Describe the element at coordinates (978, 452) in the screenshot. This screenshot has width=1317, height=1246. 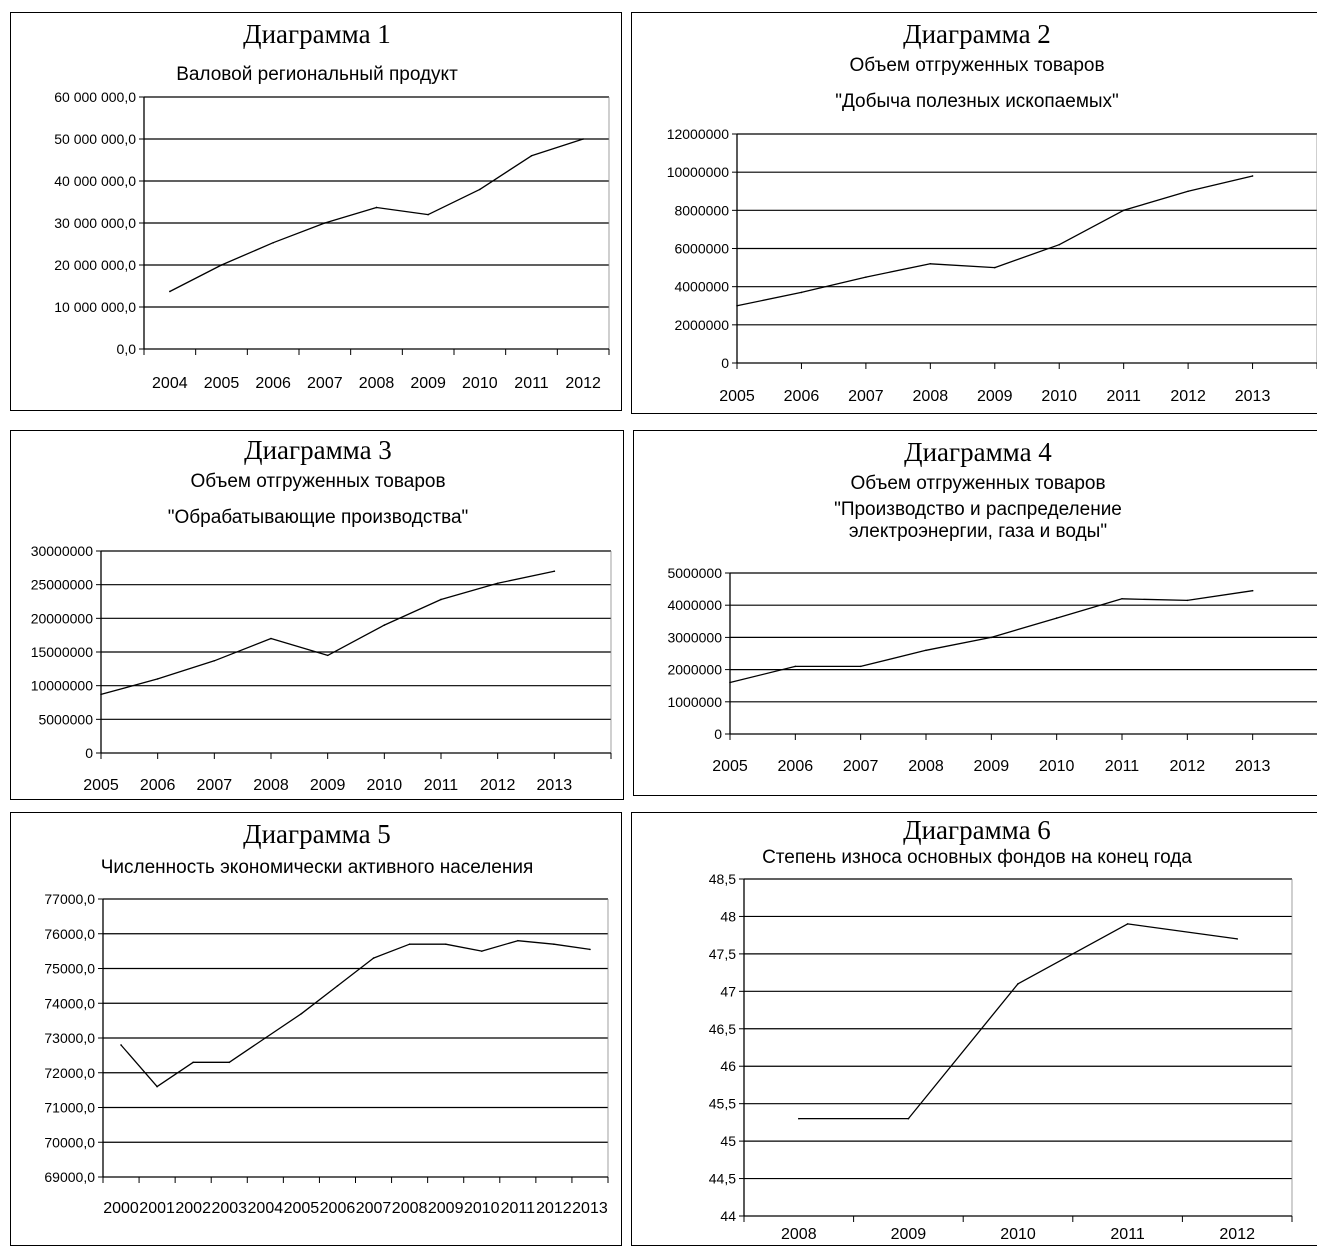
I see `chart-title: Диаграмма 4` at that location.